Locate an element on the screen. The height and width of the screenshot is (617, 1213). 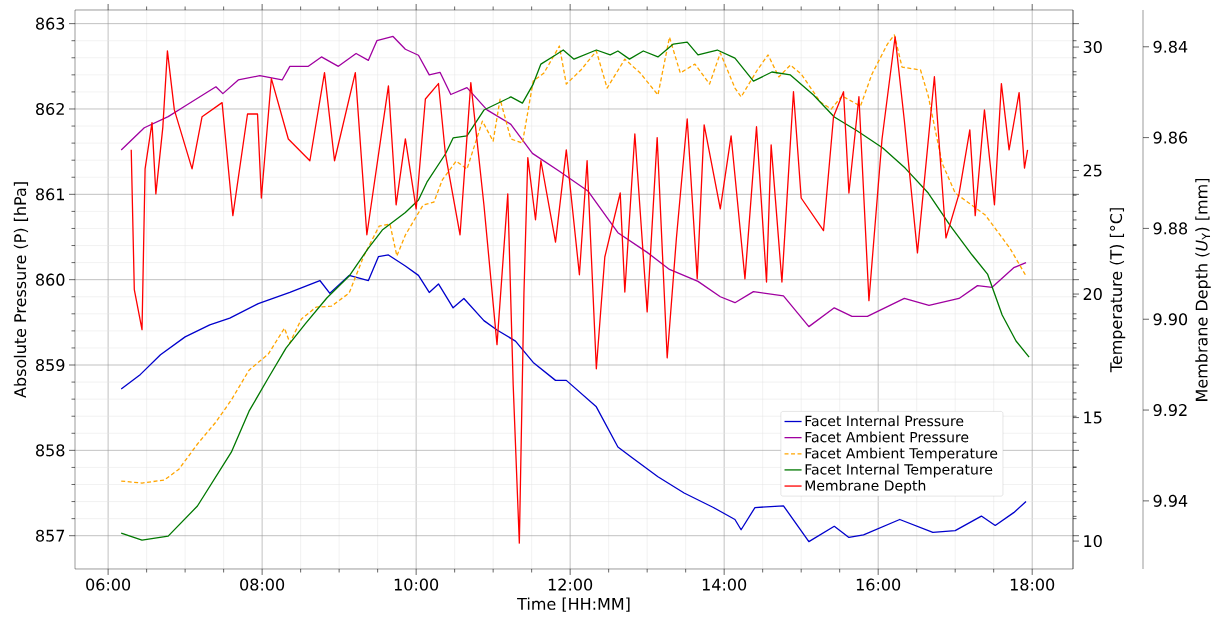
x-tick-label: 06:00 is located at coordinates (108, 584).